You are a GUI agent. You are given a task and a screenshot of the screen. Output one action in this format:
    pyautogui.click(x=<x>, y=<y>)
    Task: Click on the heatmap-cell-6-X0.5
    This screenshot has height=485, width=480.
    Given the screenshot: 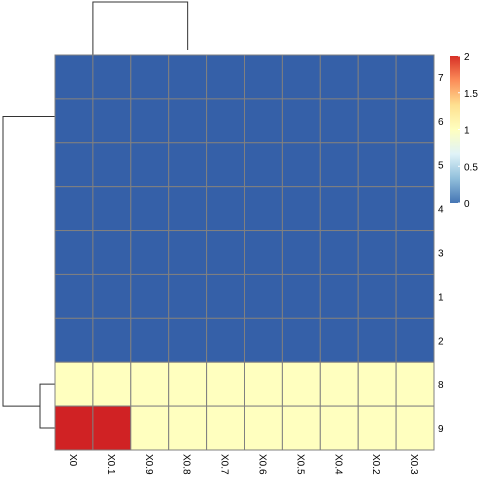 What is the action you would take?
    pyautogui.click(x=301, y=121)
    